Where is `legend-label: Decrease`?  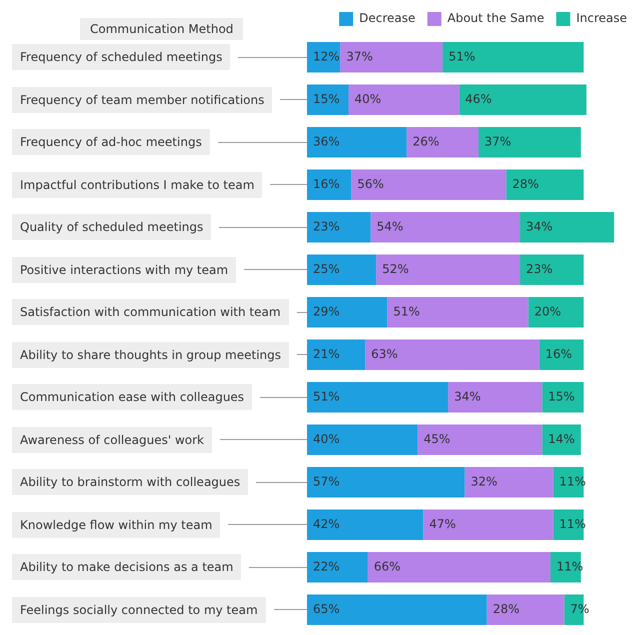
legend-label: Decrease is located at coordinates (387, 18).